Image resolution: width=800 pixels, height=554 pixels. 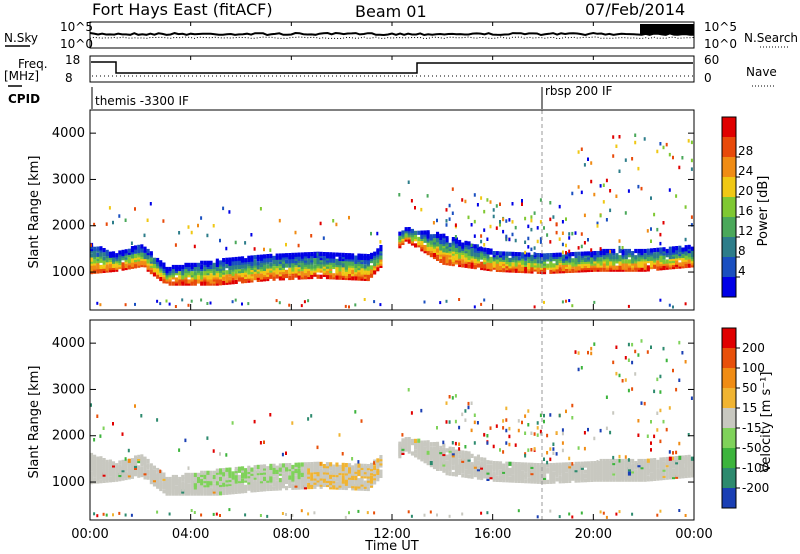 I want to click on ytick-label: 4000, so click(x=68, y=133).